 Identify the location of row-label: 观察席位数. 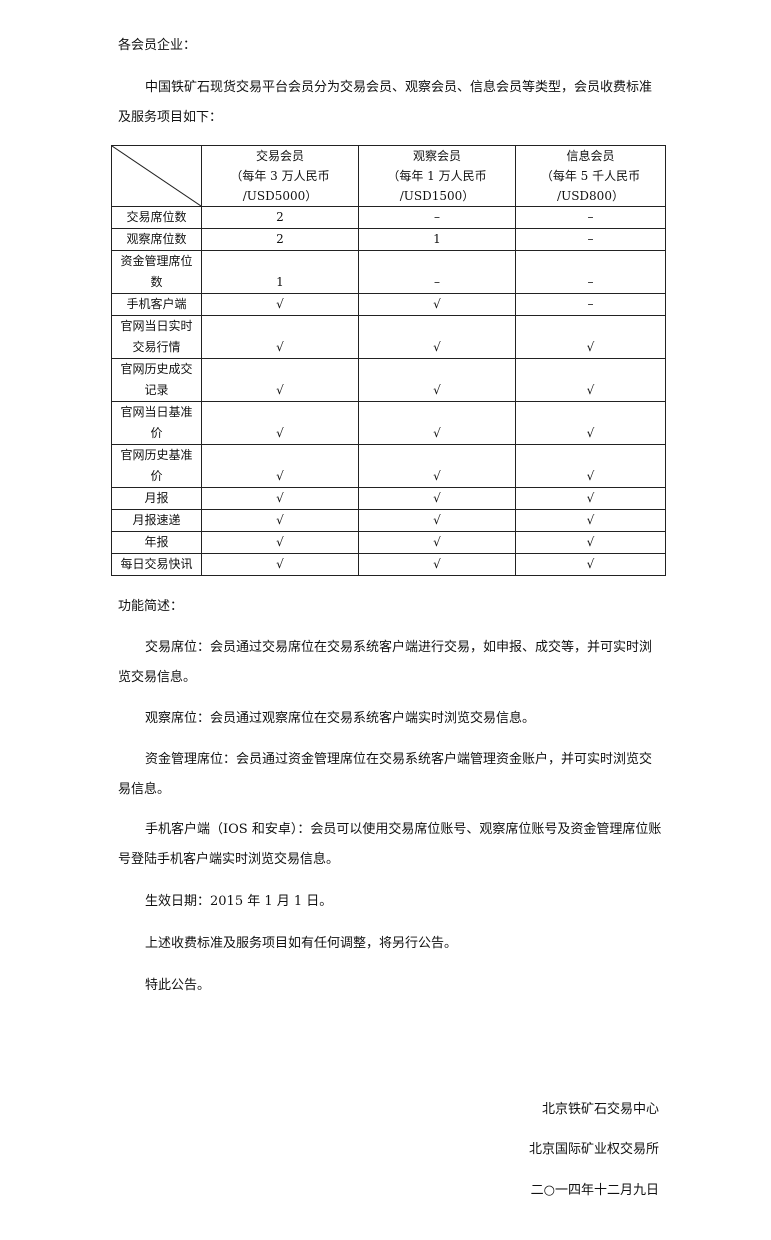
(156, 239).